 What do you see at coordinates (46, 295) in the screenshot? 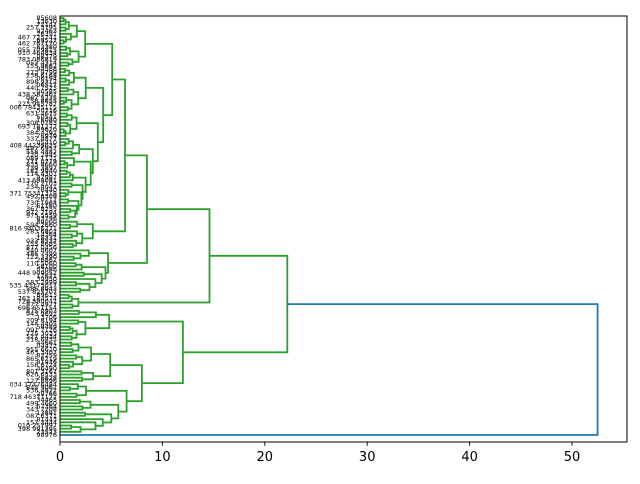
I see `svg-text: 89613` at bounding box center [46, 295].